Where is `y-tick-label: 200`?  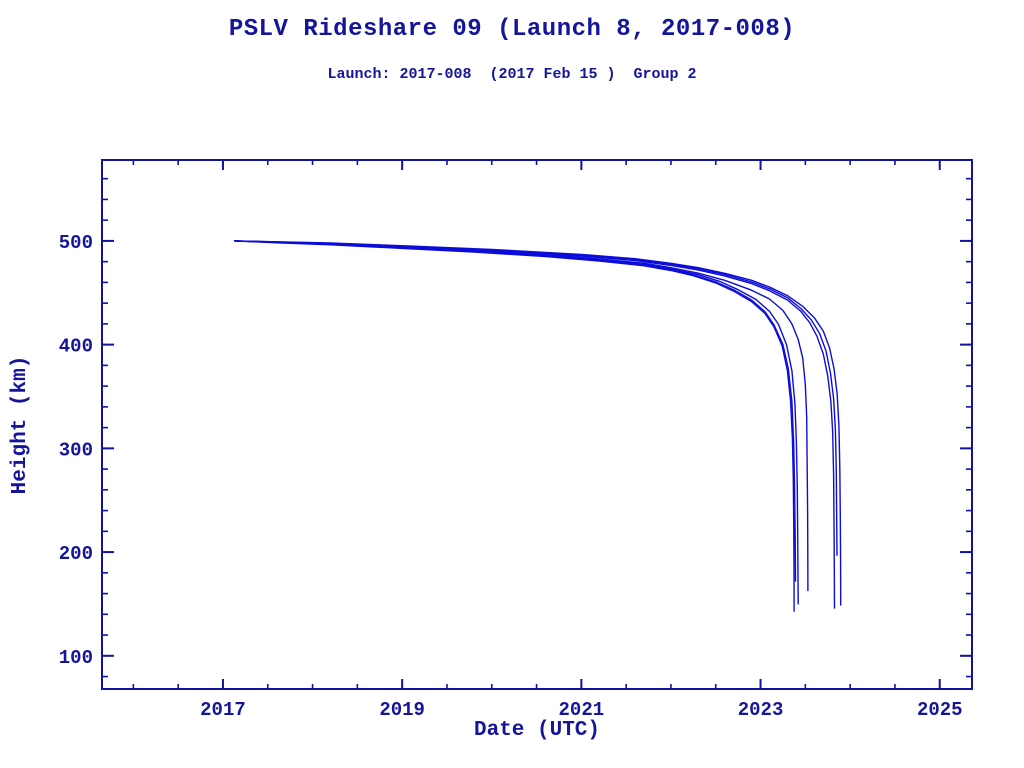
y-tick-label: 200 is located at coordinates (76, 554).